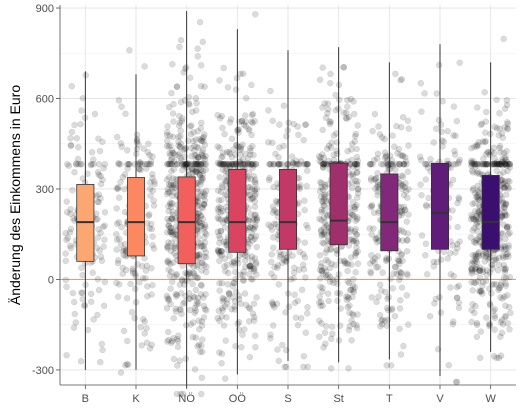 This screenshot has height=415, width=522. I want to click on x-tick-label: V, so click(440, 399).